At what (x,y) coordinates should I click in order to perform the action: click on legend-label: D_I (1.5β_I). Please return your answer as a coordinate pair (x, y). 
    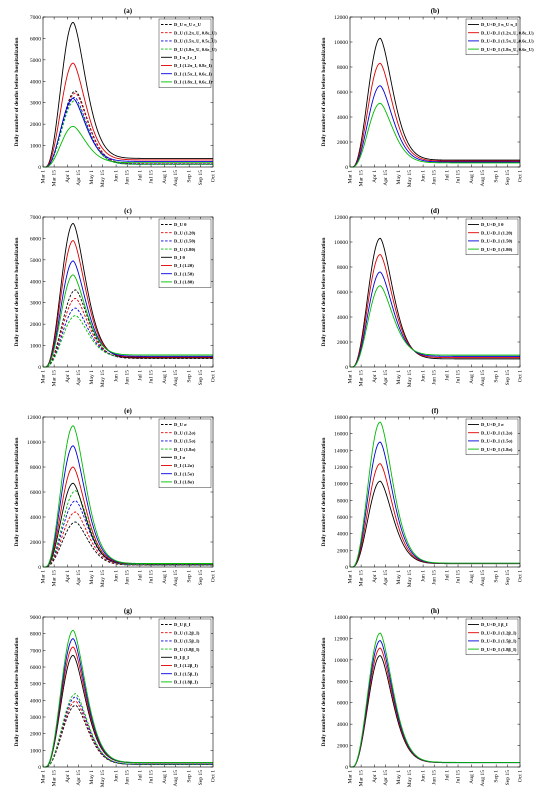
    Looking at the image, I should click on (186, 673).